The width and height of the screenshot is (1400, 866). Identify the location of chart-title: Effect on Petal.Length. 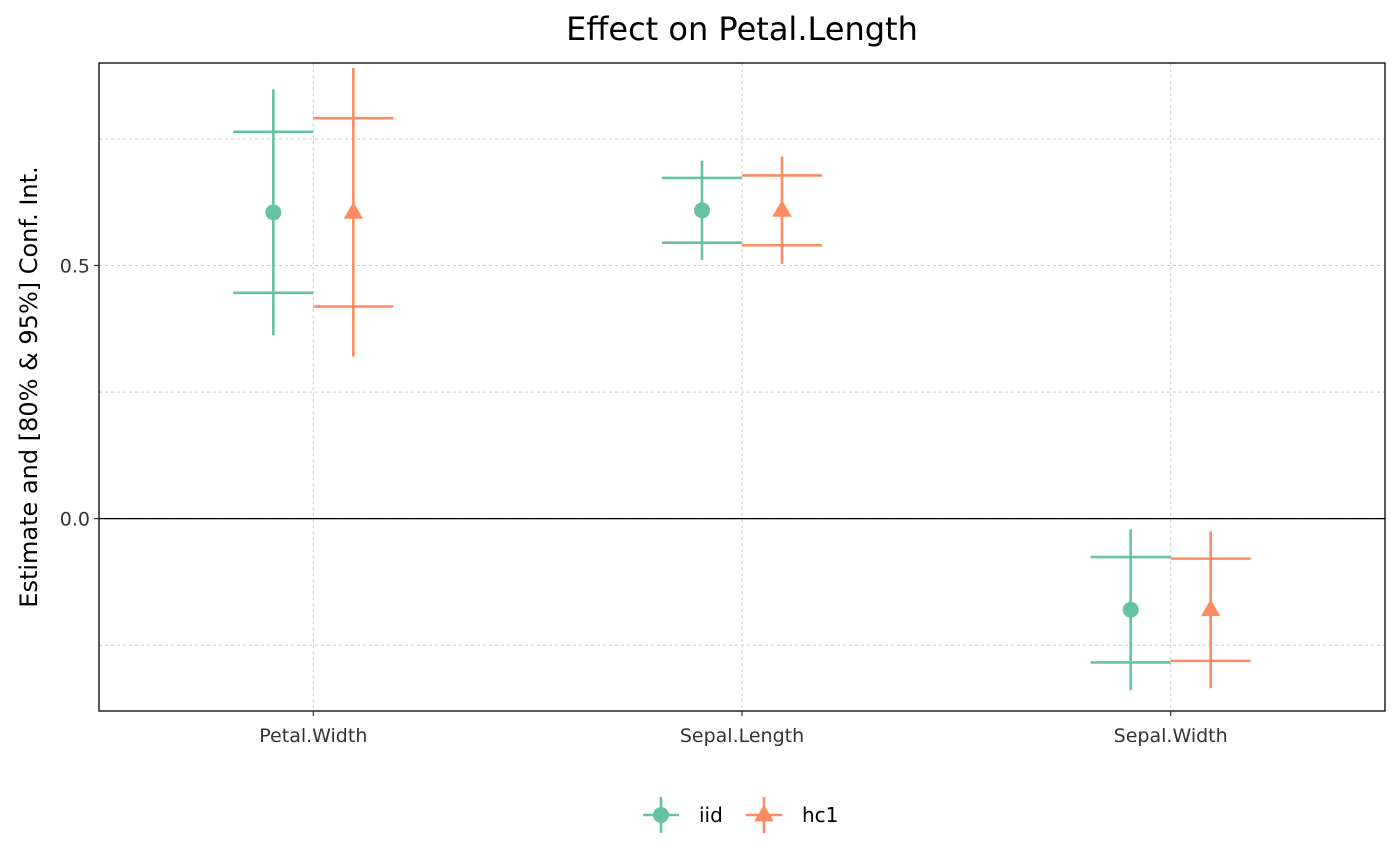
(742, 29).